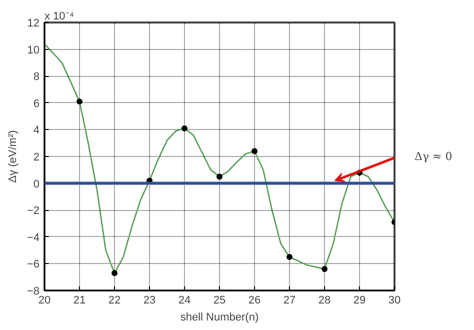 This screenshot has height=330, width=474. What do you see at coordinates (33, 292) in the screenshot?
I see `y-tick-label: −8` at bounding box center [33, 292].